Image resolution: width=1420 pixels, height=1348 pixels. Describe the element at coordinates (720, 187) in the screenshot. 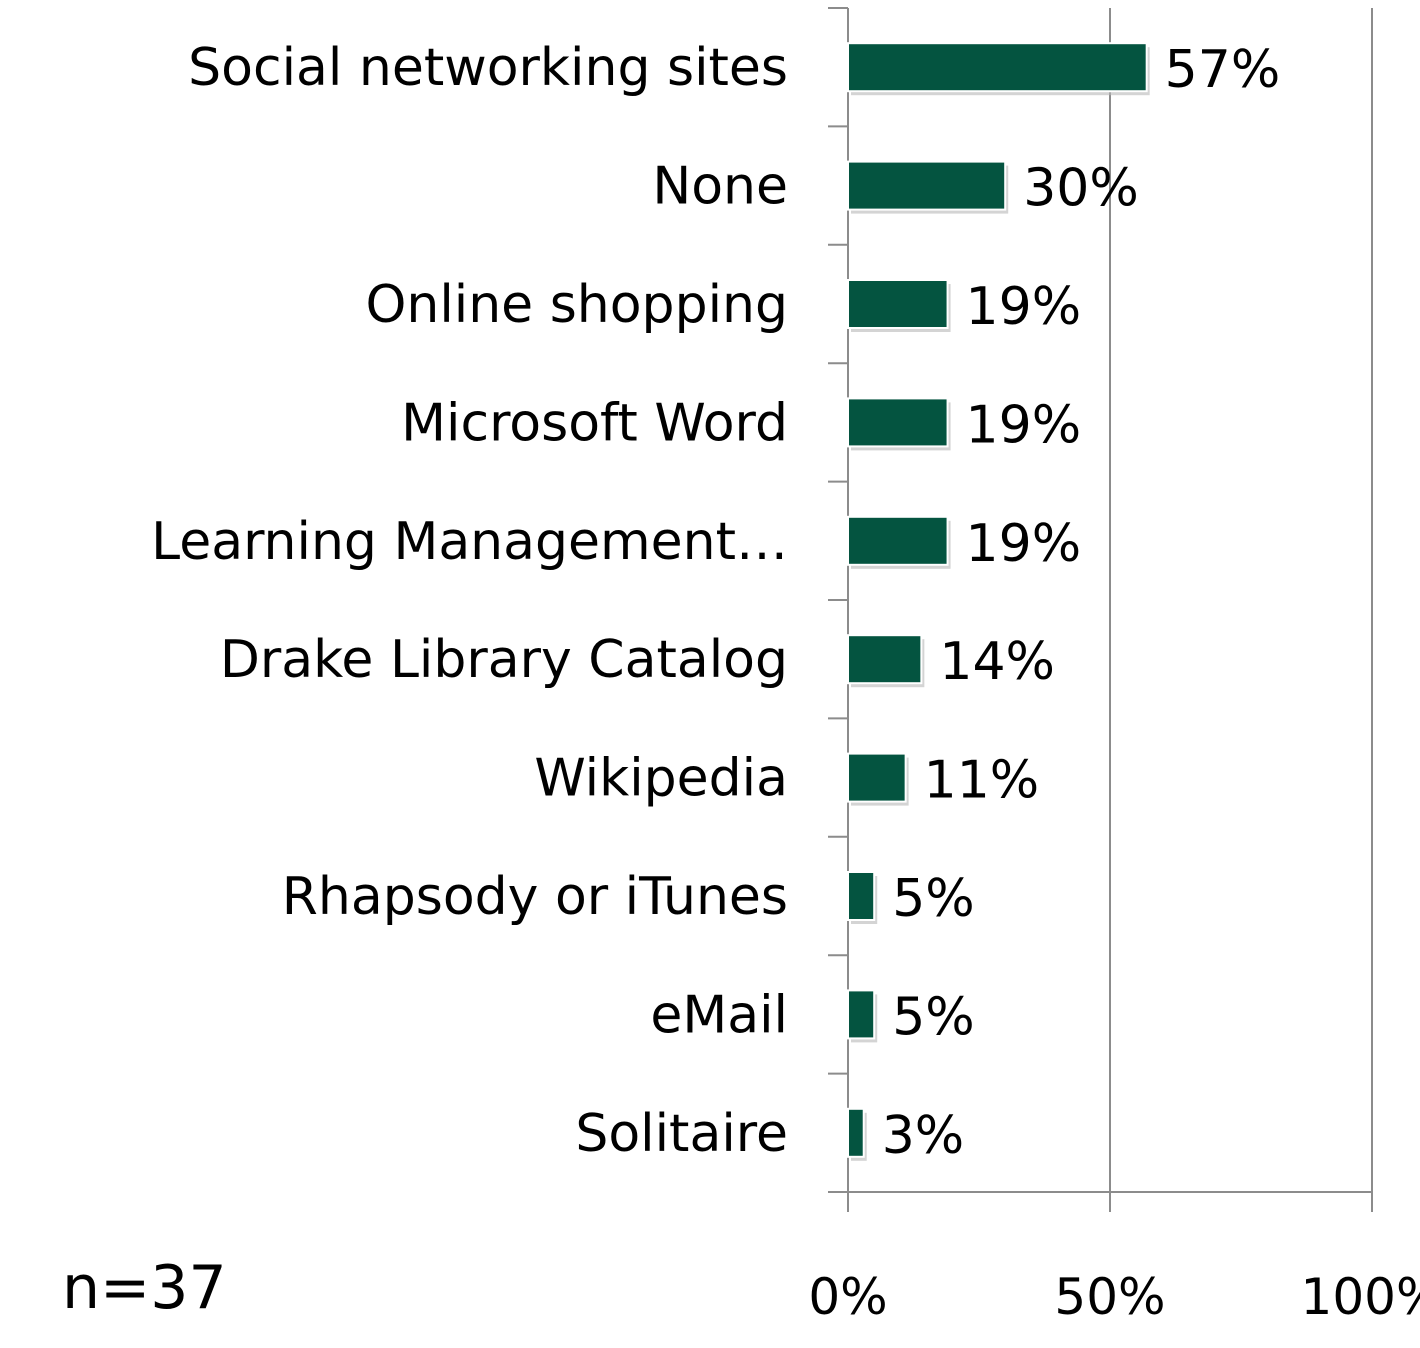

I see `category-label: None` at that location.